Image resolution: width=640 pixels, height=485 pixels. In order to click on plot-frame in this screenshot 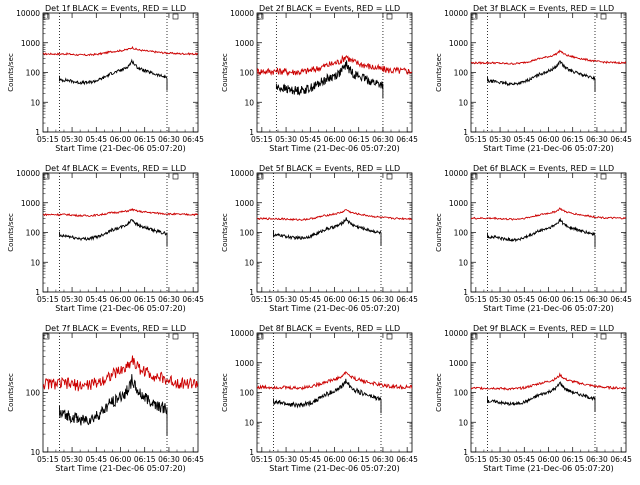, I will do `click(548, 232)`.